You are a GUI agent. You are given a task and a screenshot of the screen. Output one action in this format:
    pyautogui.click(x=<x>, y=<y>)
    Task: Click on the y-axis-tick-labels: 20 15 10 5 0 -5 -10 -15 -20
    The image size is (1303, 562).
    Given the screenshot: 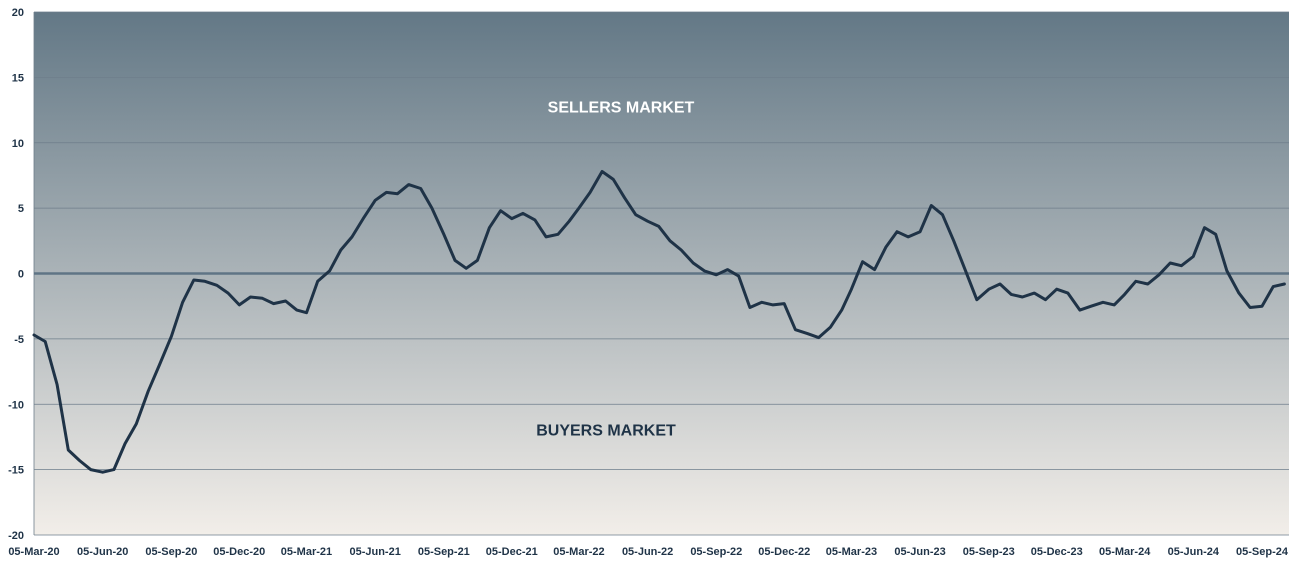 What is the action you would take?
    pyautogui.click(x=16, y=274)
    